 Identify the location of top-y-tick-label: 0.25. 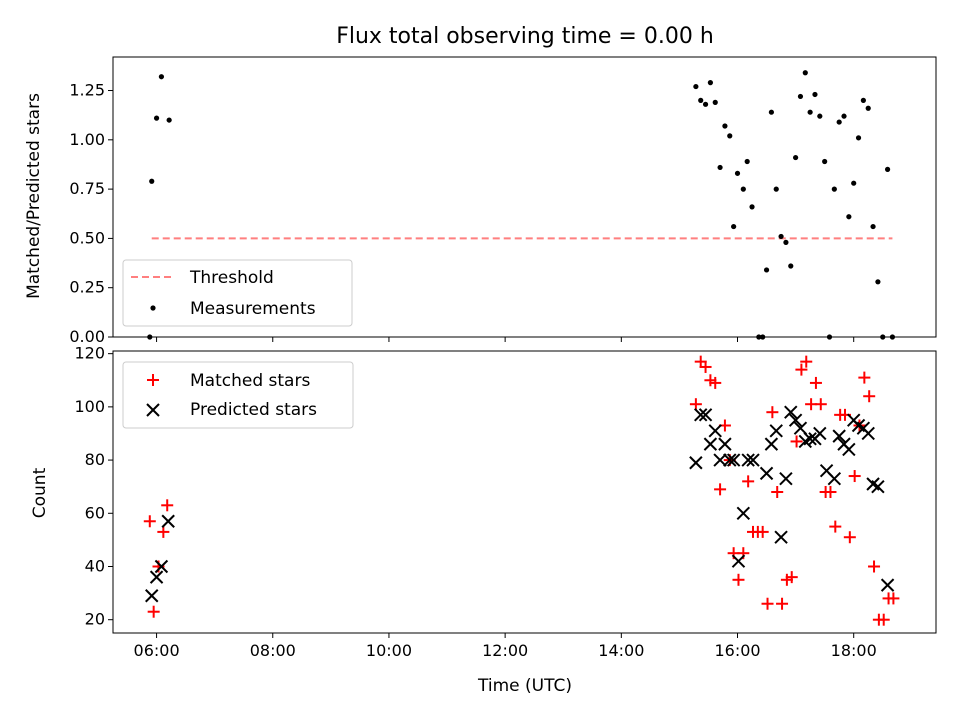
(87, 287).